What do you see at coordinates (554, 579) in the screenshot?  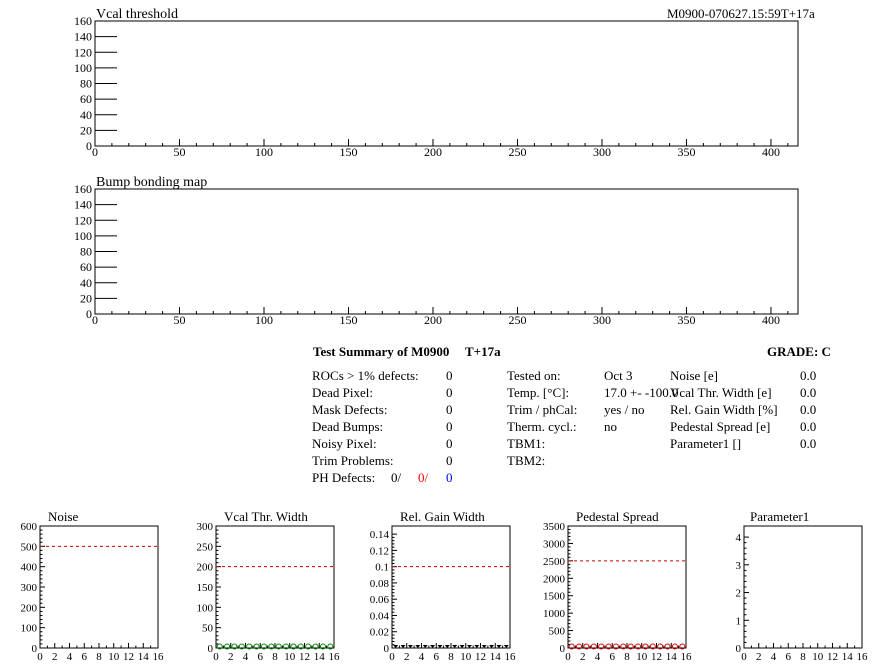 I see `y-tick-label: 2000` at bounding box center [554, 579].